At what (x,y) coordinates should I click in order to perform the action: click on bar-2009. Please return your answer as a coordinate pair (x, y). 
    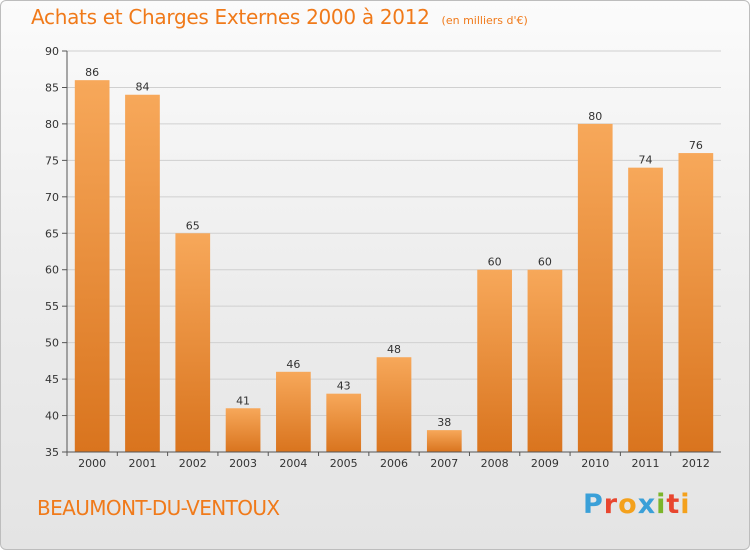
    Looking at the image, I should click on (545, 360).